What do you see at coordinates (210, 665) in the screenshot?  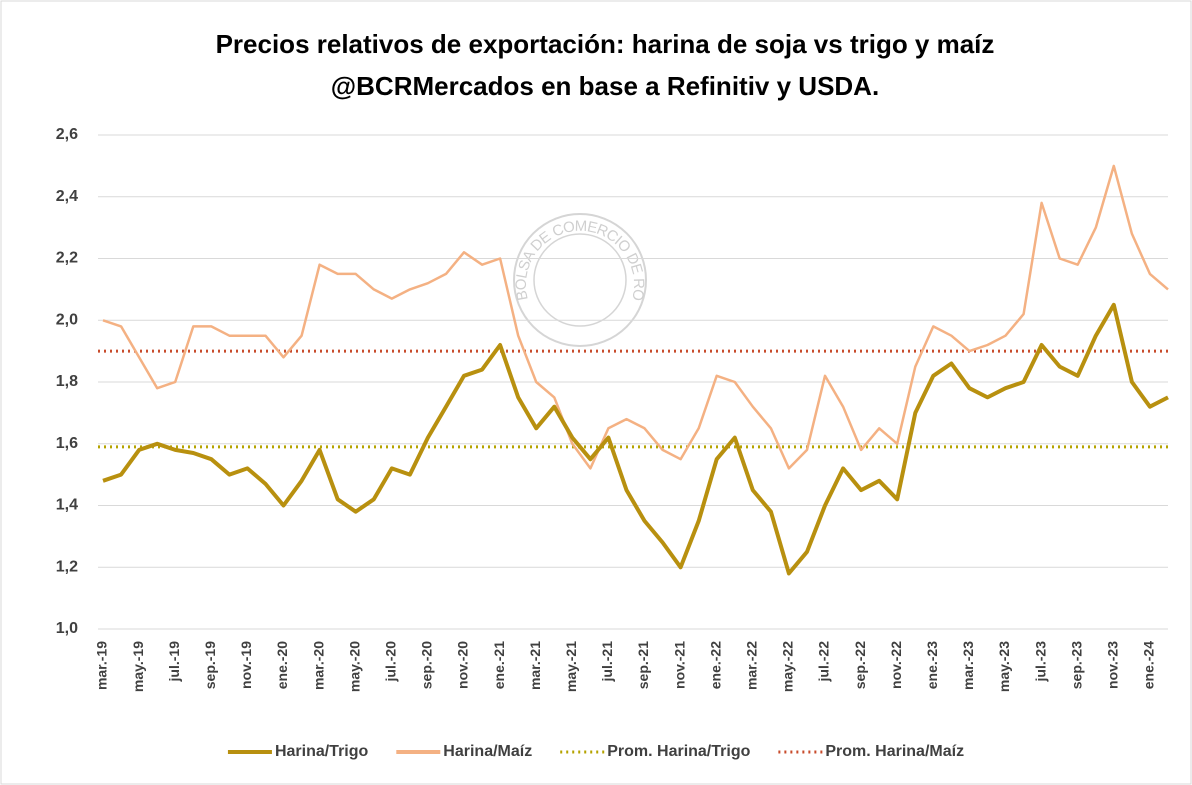 I see `x-tick-label: sep.-19` at bounding box center [210, 665].